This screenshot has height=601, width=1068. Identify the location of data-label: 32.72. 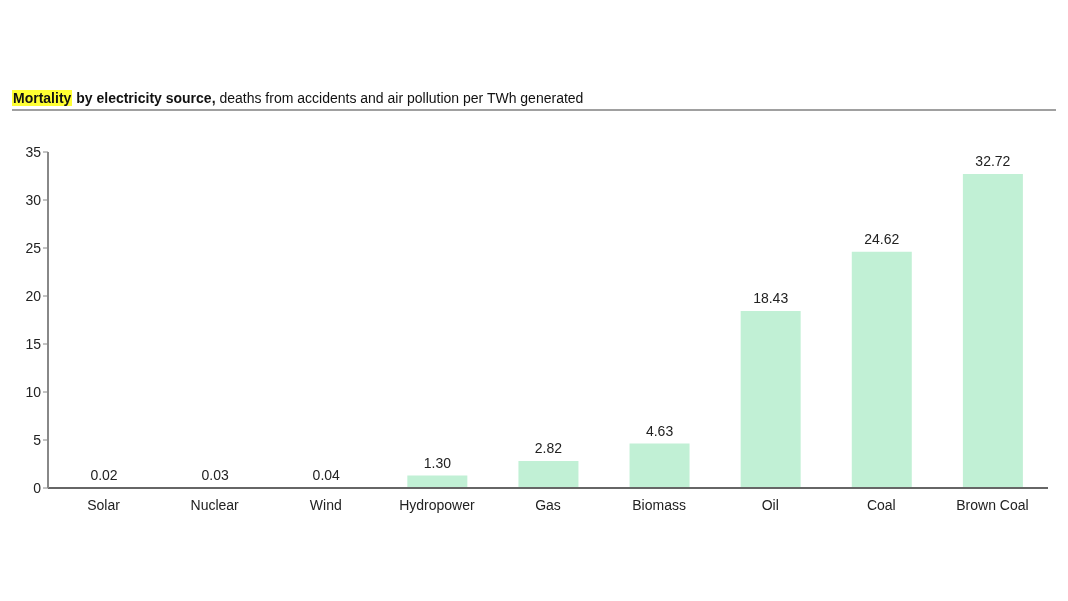
(993, 160).